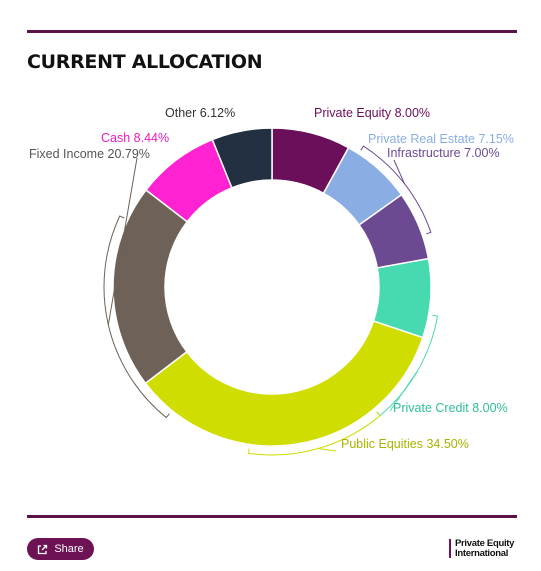 The image size is (541, 571). What do you see at coordinates (405, 444) in the screenshot?
I see `slice-label-5: Public Equities 34.50%` at bounding box center [405, 444].